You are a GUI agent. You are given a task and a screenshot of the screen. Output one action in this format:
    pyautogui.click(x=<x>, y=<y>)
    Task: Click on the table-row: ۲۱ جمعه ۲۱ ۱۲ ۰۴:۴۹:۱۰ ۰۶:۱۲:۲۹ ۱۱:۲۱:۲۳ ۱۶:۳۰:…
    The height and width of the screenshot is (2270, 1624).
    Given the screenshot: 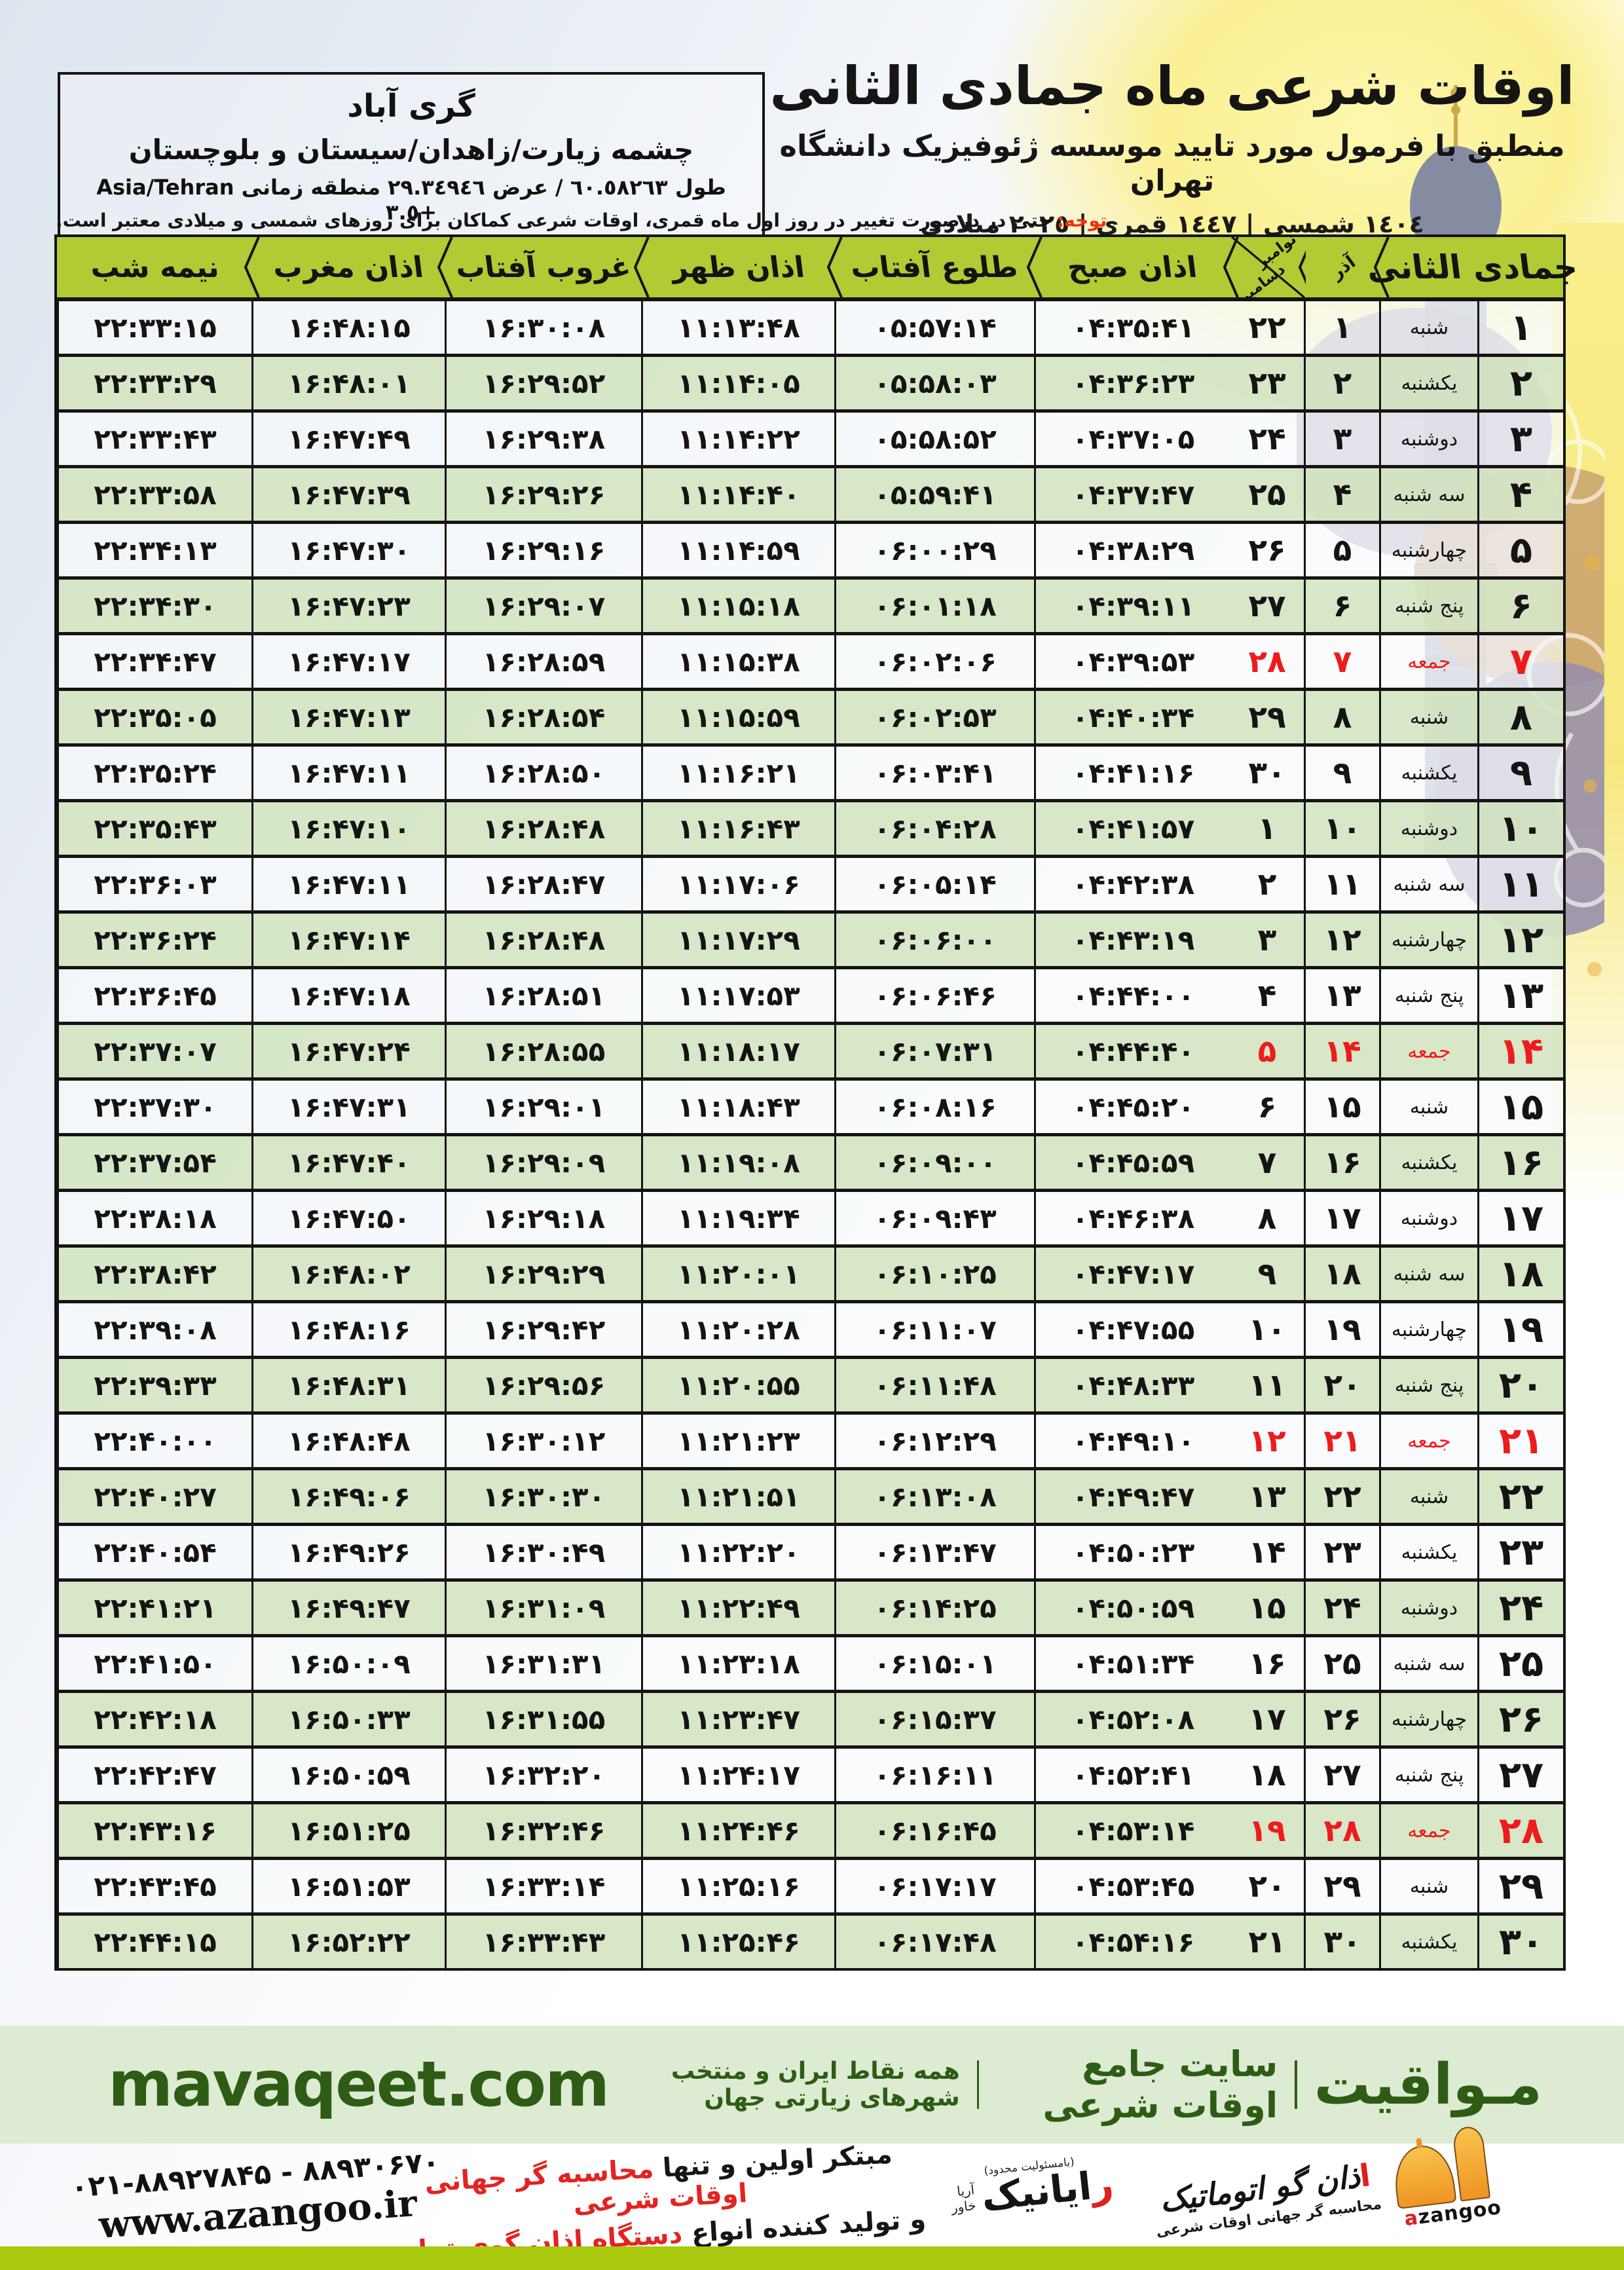 What is the action you would take?
    pyautogui.click(x=810, y=1439)
    